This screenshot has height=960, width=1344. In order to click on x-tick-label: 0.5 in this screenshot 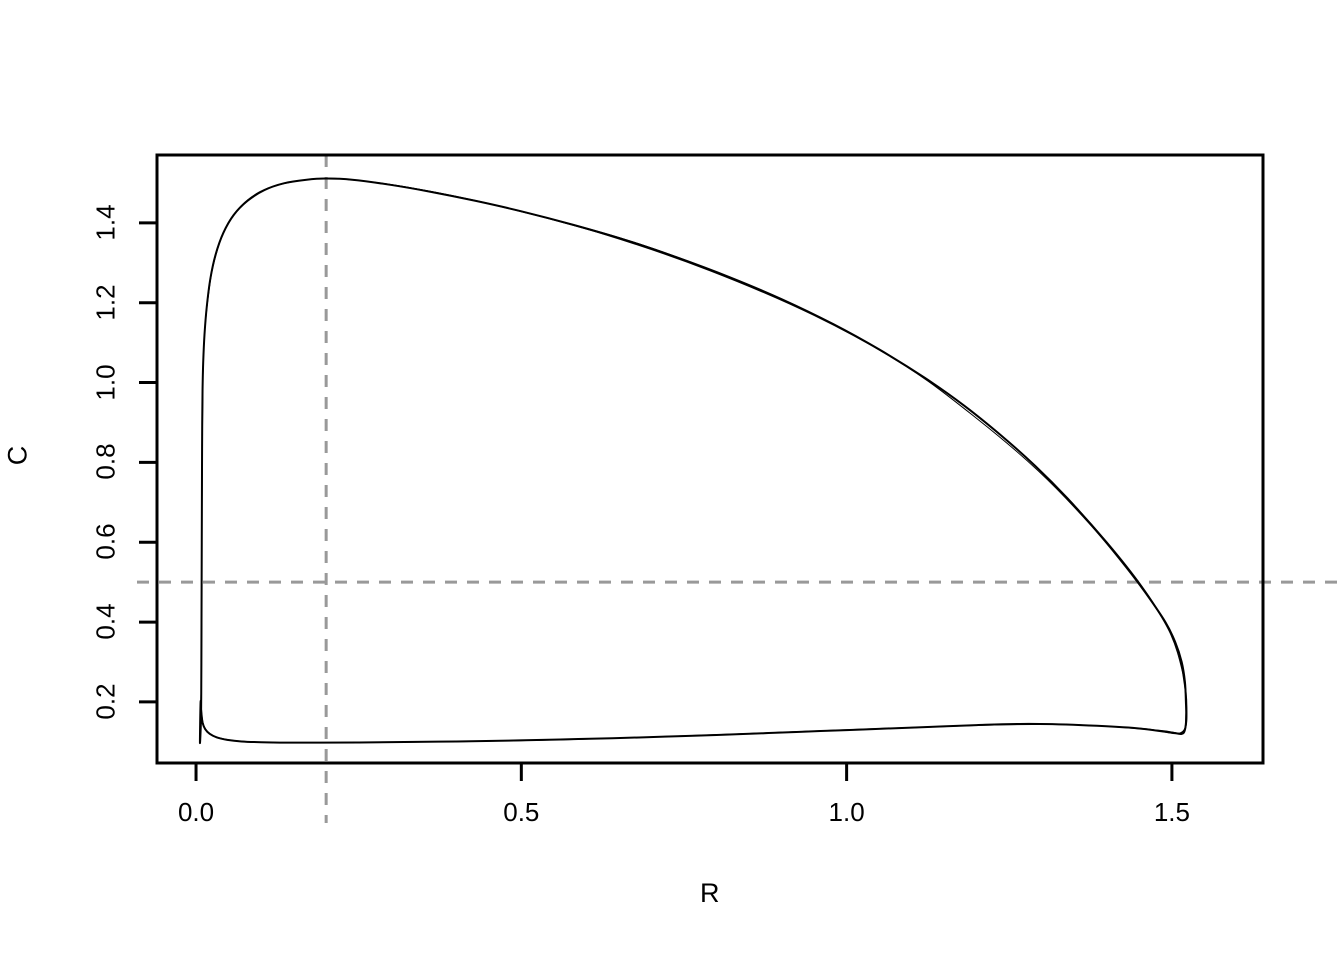, I will do `click(521, 812)`.